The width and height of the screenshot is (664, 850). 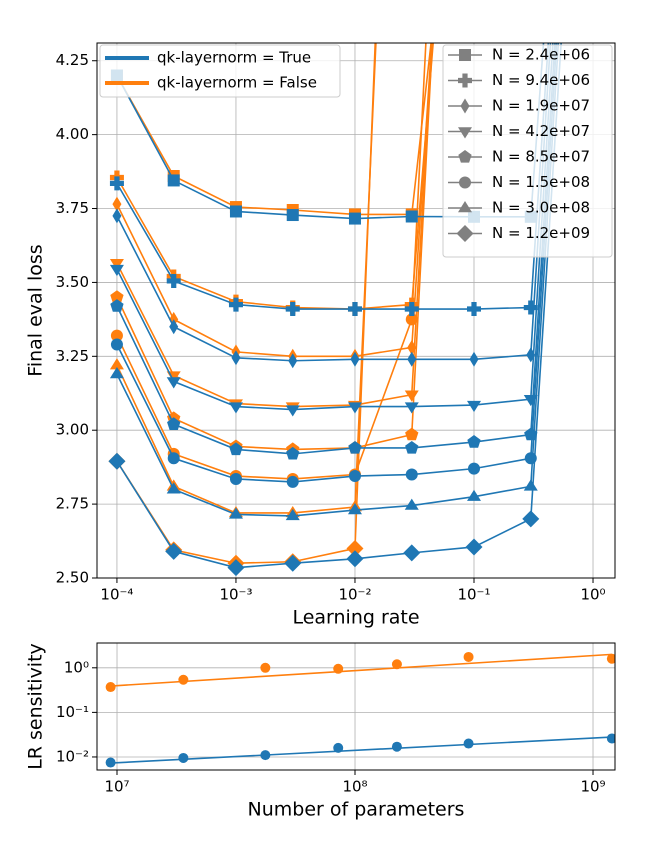 I want to click on y-tick-label: 3.75, so click(x=72, y=208).